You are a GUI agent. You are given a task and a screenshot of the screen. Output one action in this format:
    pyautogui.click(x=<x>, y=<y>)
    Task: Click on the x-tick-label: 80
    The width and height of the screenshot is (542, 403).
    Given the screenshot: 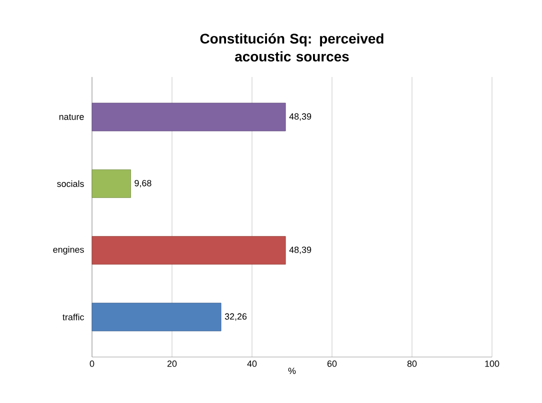 What is the action you would take?
    pyautogui.click(x=412, y=363)
    